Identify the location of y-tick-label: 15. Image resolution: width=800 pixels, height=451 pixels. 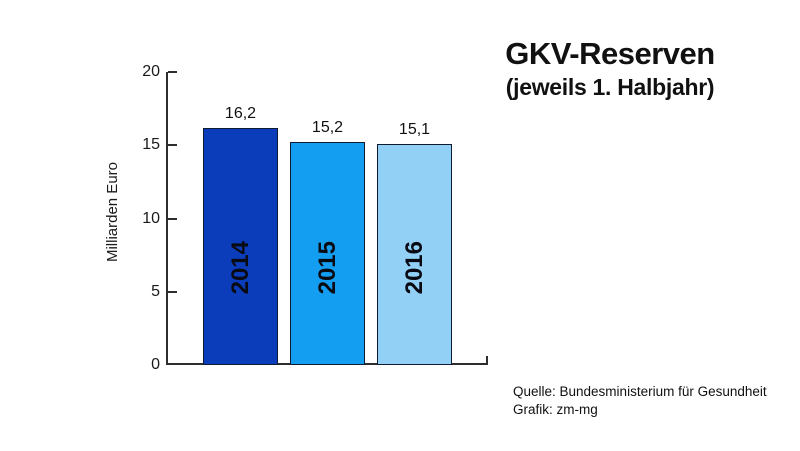
(151, 145).